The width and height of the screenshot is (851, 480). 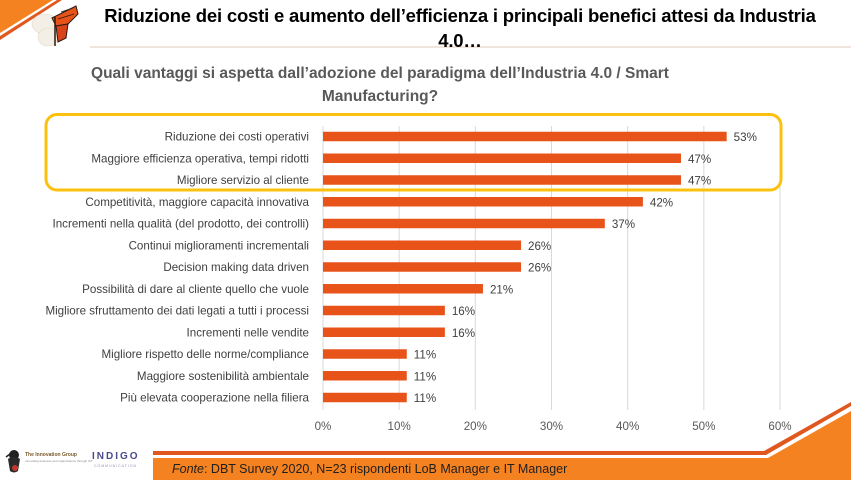 I want to click on indigo-logo-sub: COMMUNICATION, so click(x=116, y=466).